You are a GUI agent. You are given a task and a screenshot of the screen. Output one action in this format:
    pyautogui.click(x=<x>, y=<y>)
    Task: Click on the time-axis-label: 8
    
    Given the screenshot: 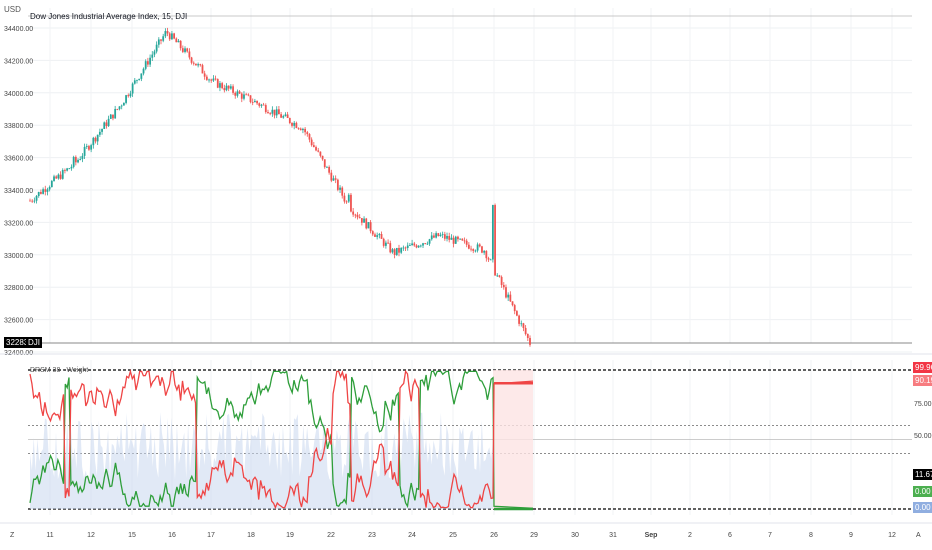 What is the action you would take?
    pyautogui.click(x=811, y=535)
    